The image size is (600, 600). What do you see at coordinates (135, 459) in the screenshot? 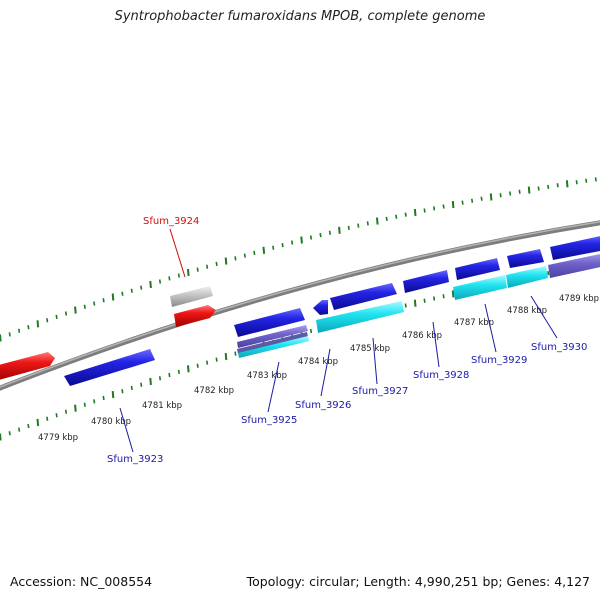
I see `gene-label-sfum-3923: Sfum_3923` at bounding box center [135, 459].